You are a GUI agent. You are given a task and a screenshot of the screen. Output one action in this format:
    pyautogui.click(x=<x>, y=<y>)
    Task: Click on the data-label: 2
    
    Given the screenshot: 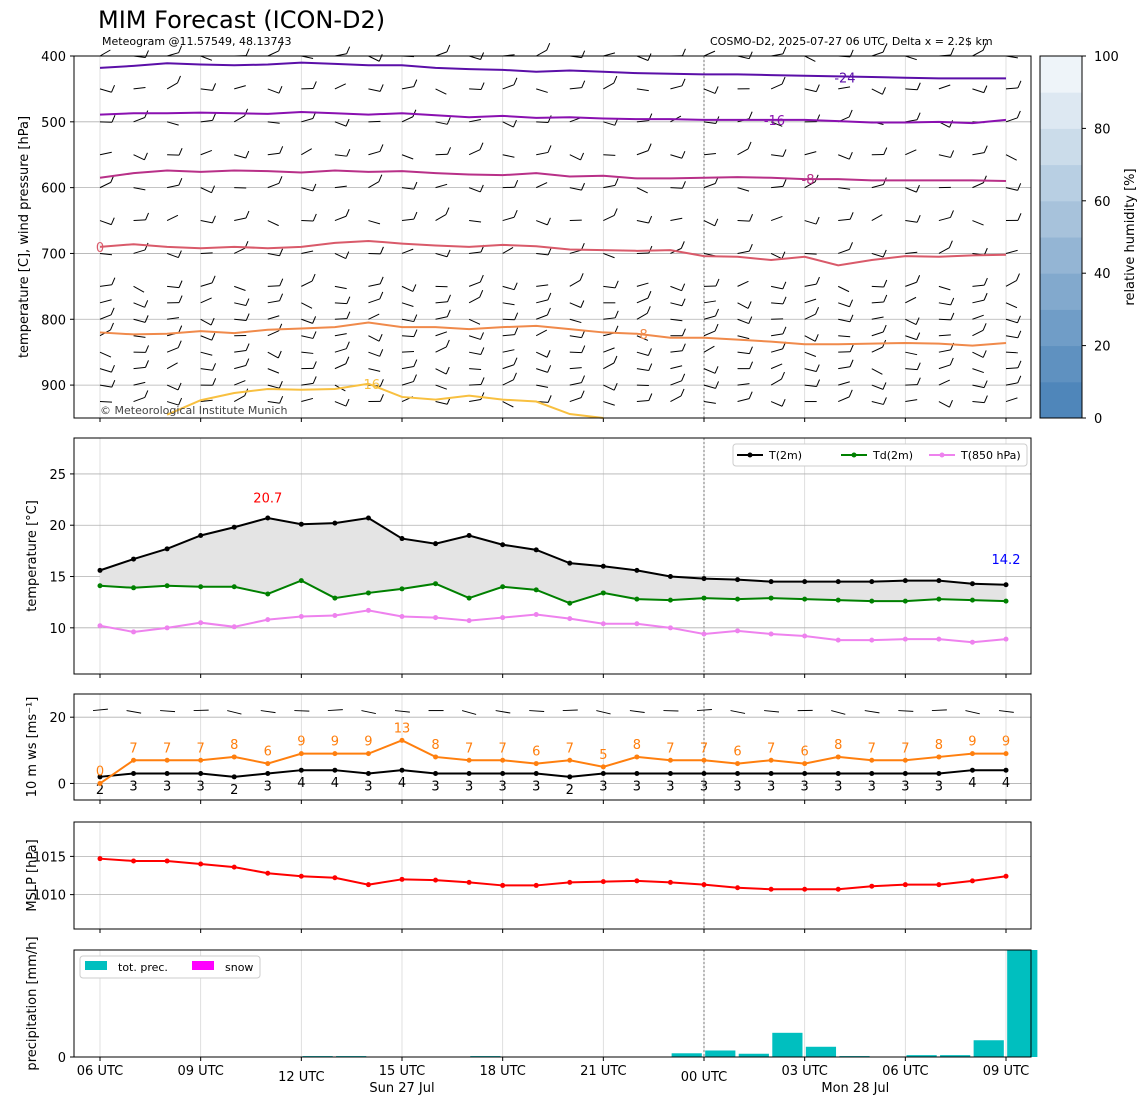 What is the action you would take?
    pyautogui.click(x=234, y=790)
    